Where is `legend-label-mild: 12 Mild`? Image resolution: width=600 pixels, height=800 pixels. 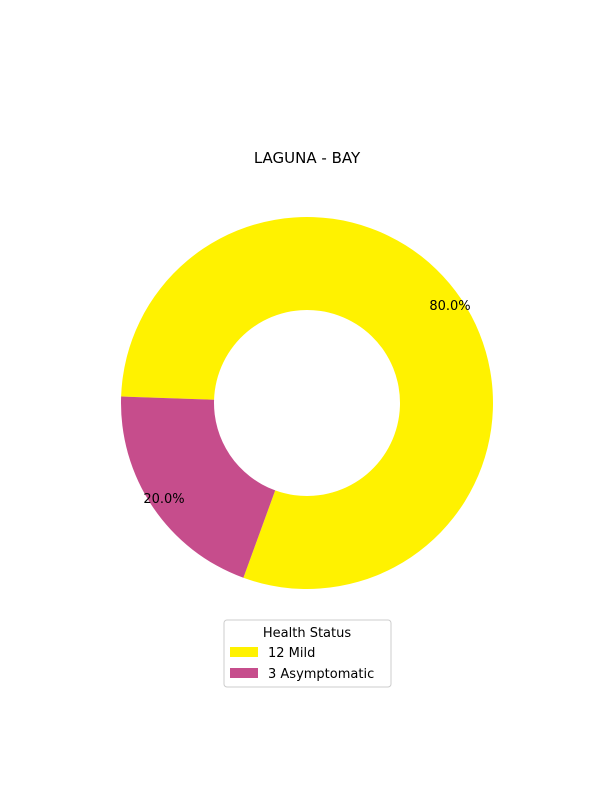
legend-label-mild: 12 Mild is located at coordinates (291, 653).